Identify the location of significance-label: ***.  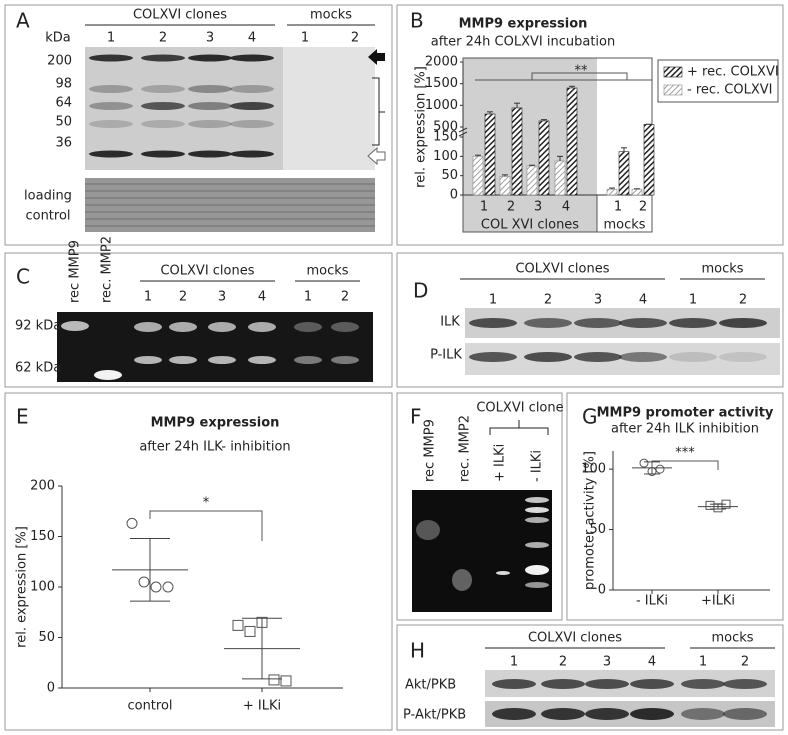
(685, 453).